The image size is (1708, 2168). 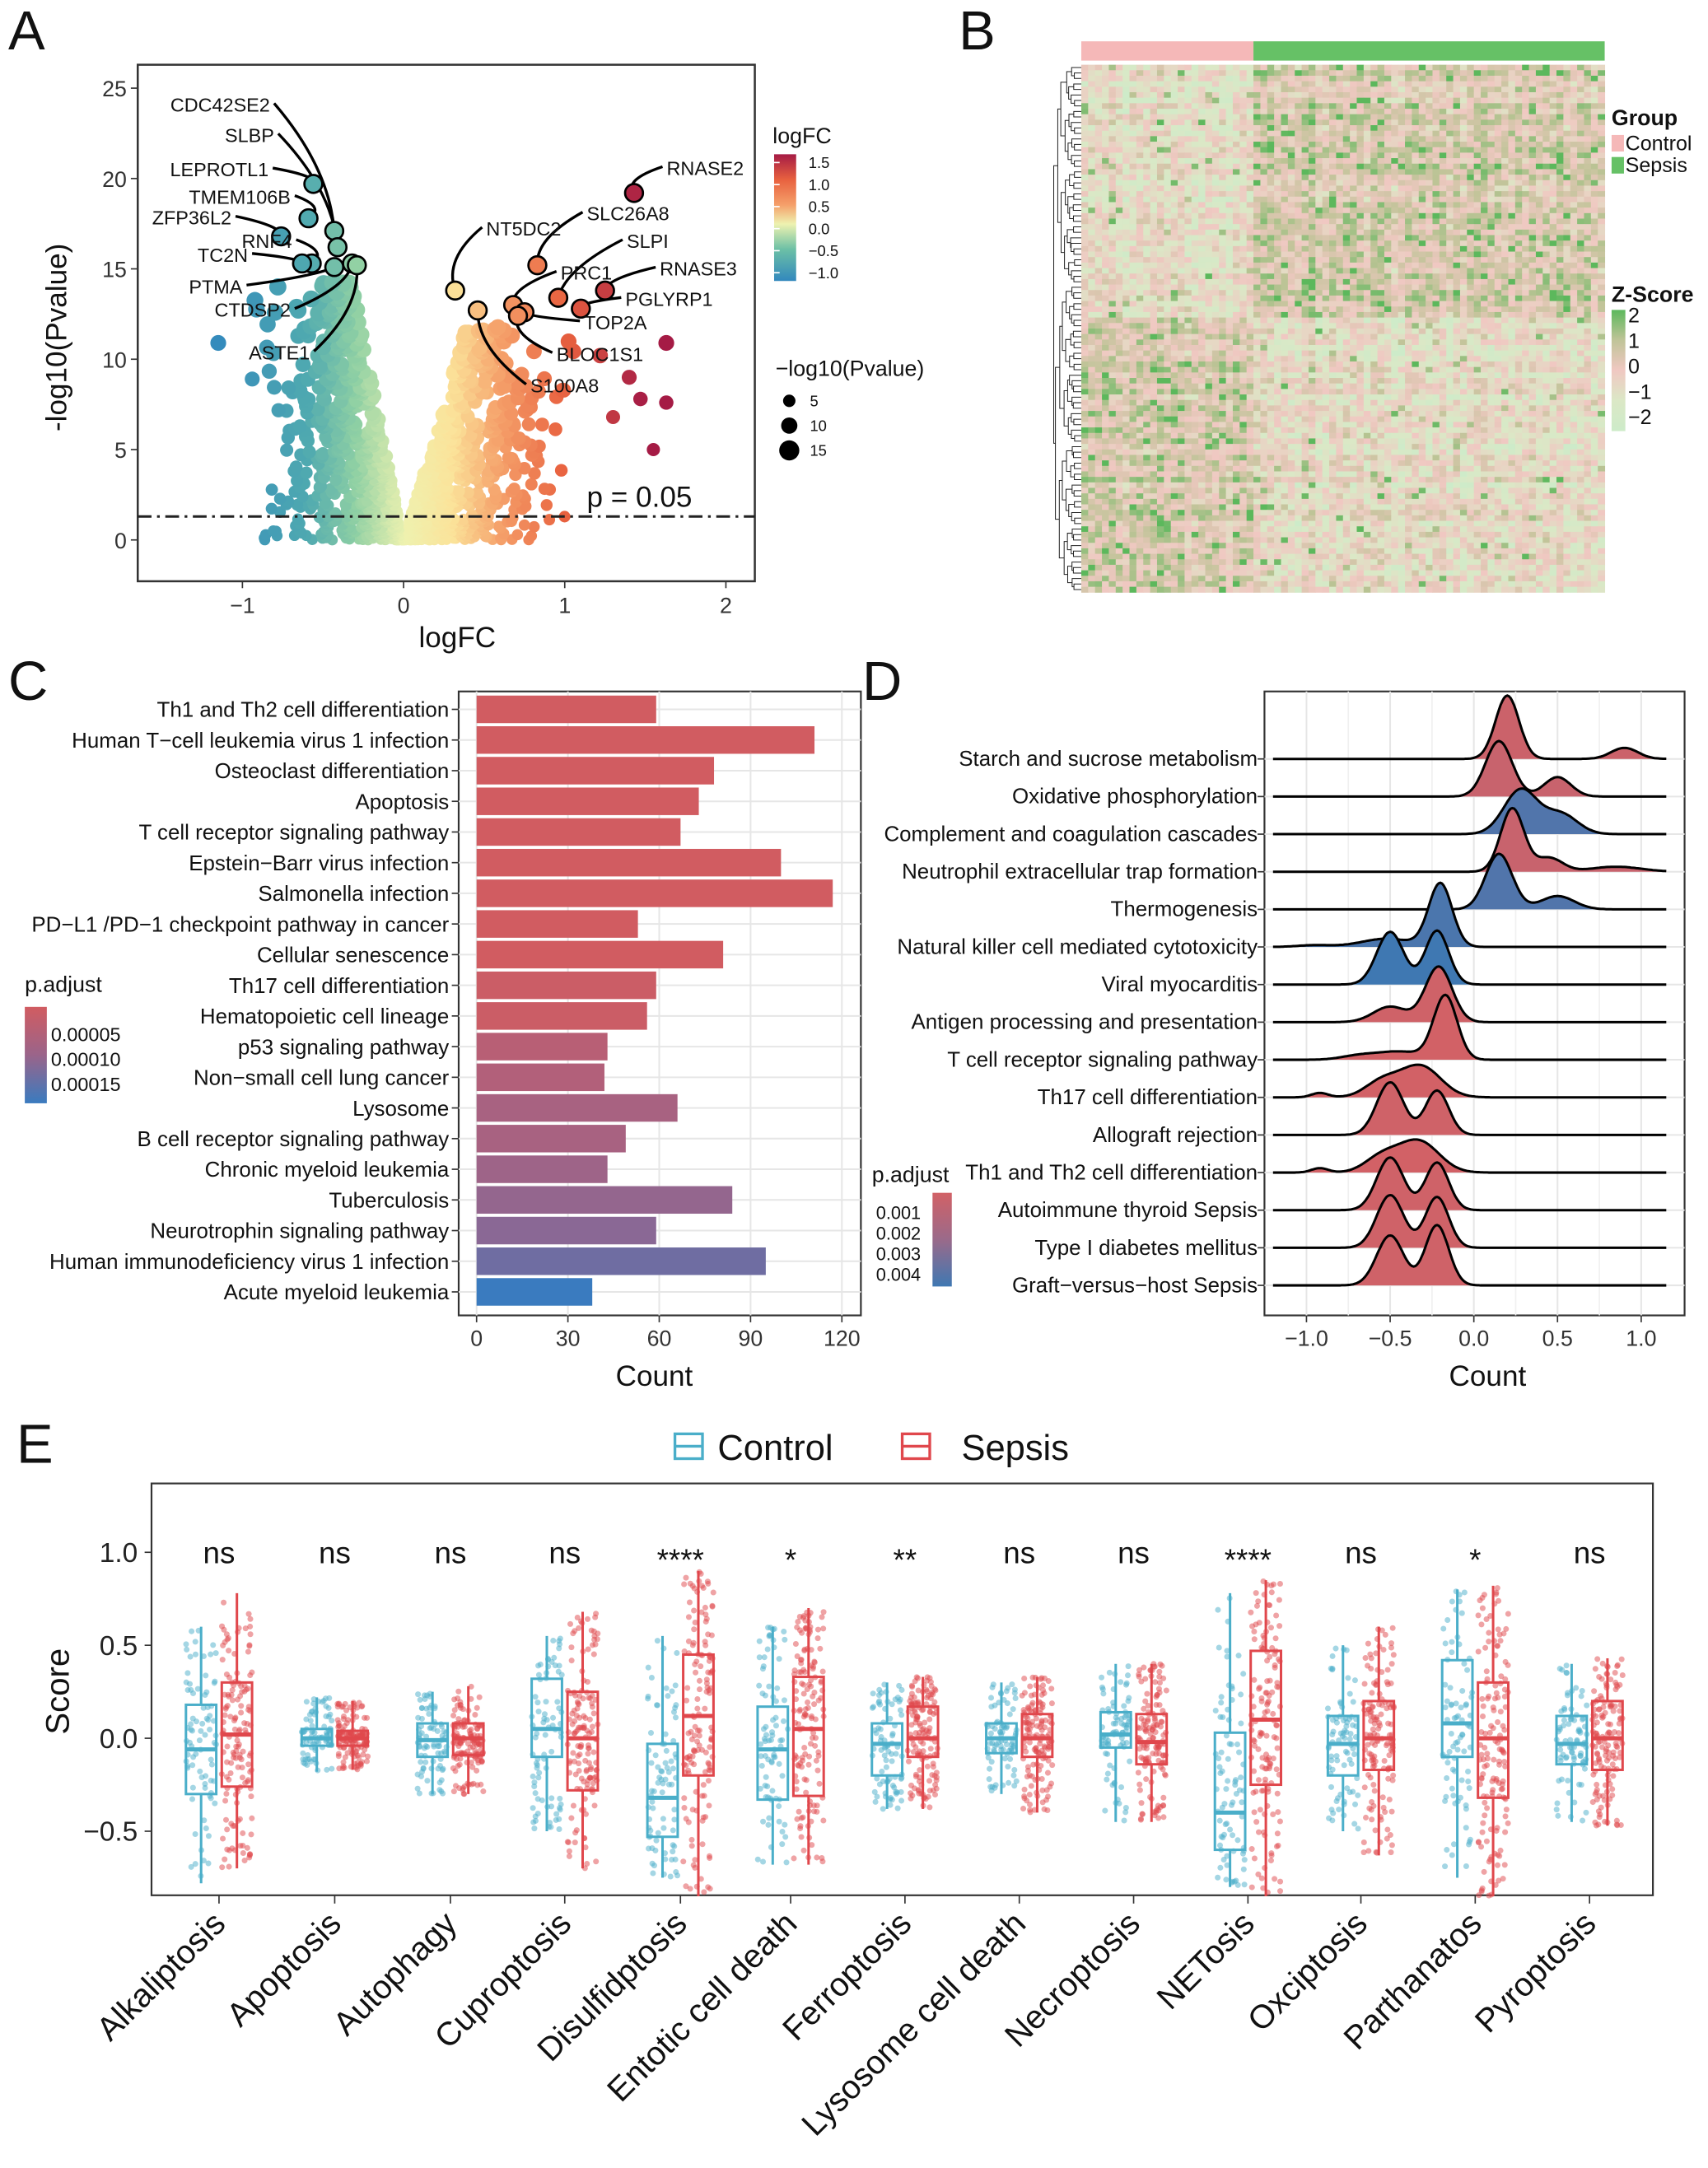 I want to click on gene-label: LEPROTL1, so click(x=219, y=170).